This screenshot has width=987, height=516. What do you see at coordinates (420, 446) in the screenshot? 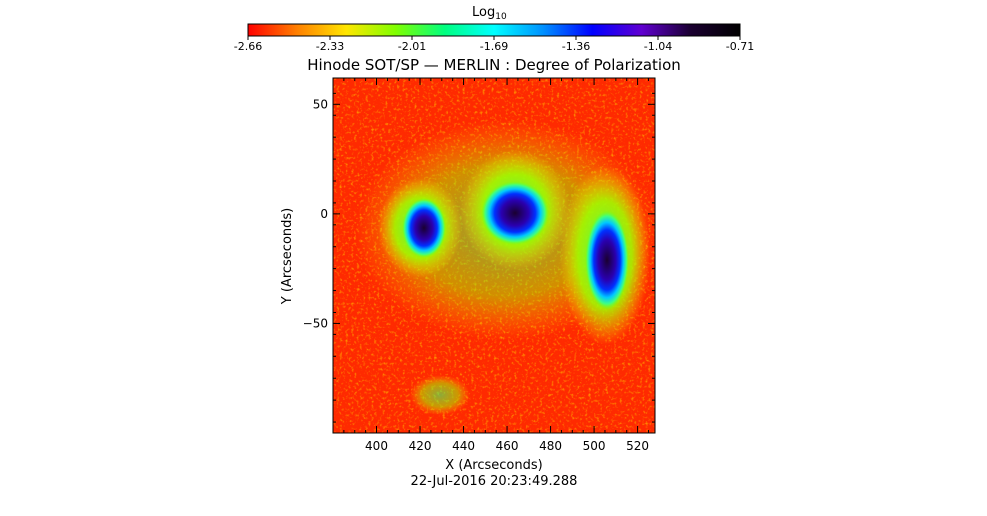
I see `x-tick-label: 420` at bounding box center [420, 446].